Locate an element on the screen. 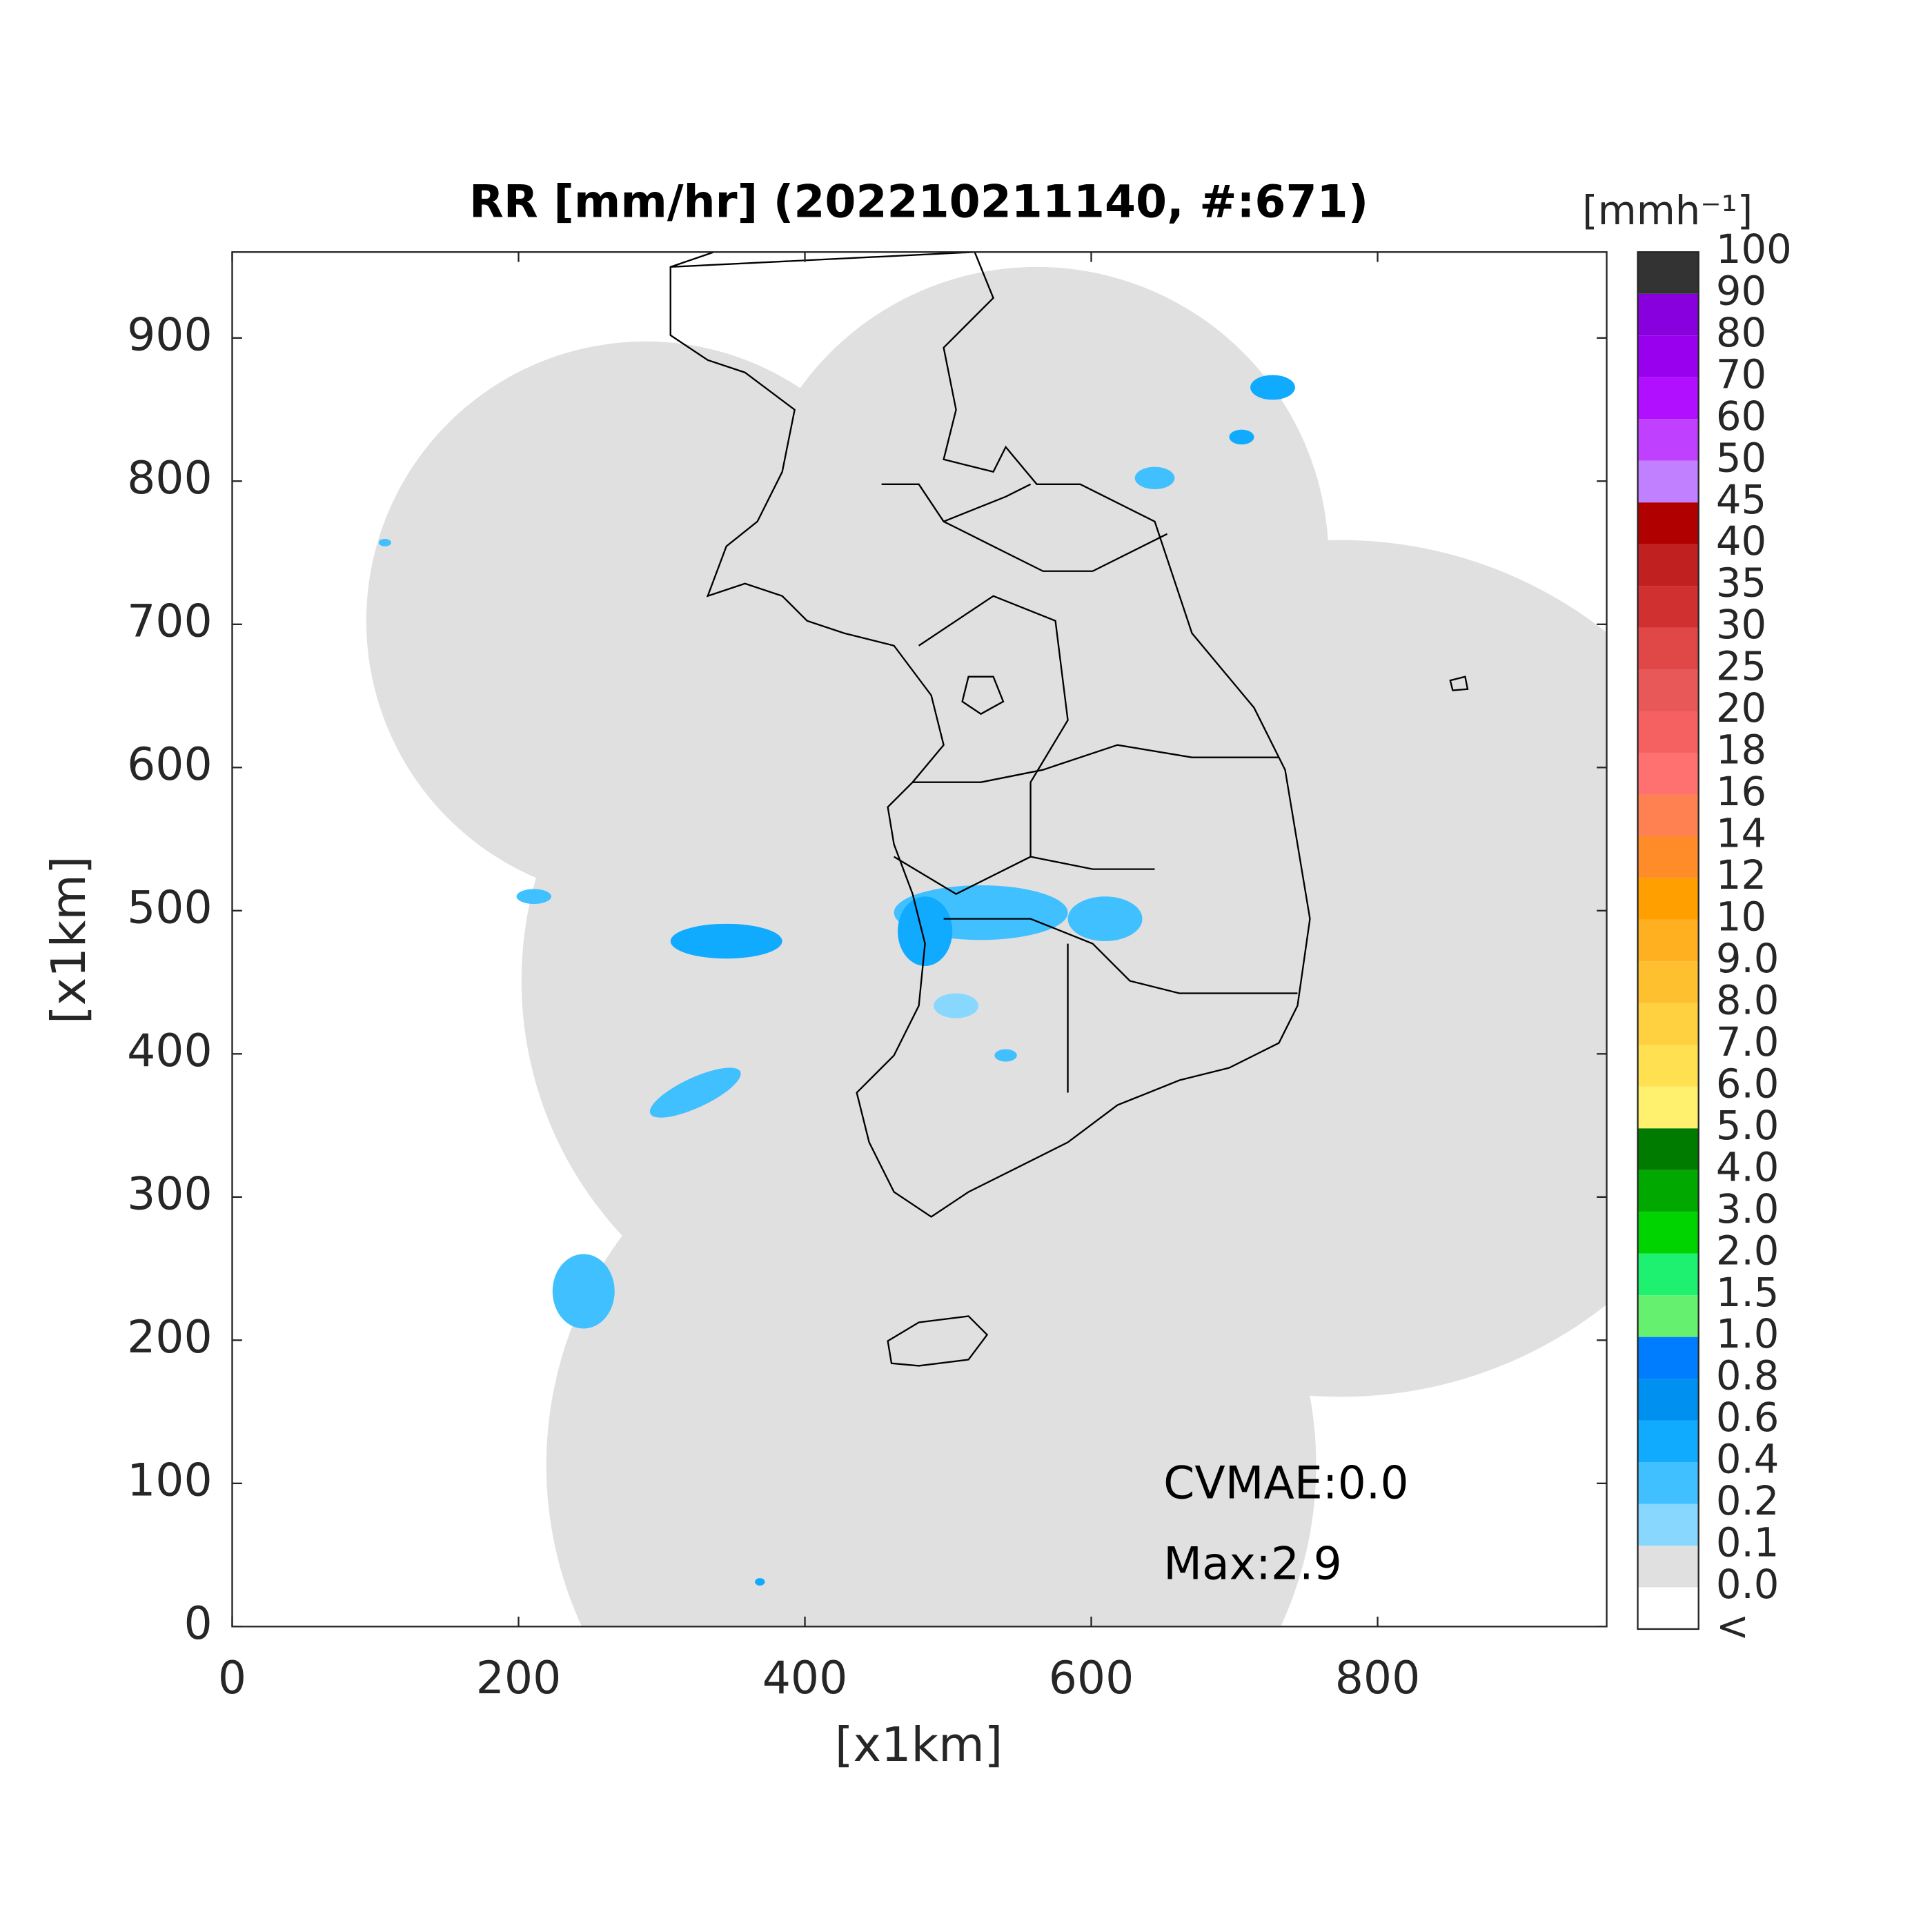 The height and width of the screenshot is (1932, 1932). colorbar-tick-label: 0.8 is located at coordinates (1748, 1376).